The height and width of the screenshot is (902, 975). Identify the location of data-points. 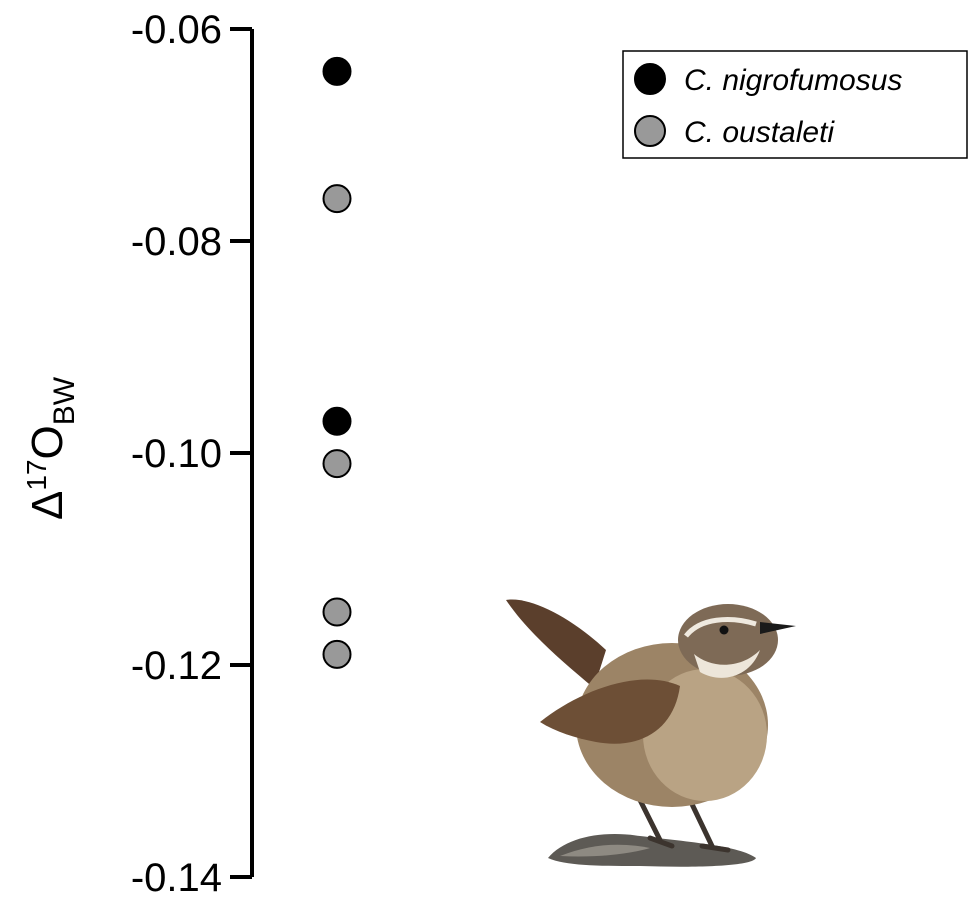
(337, 362).